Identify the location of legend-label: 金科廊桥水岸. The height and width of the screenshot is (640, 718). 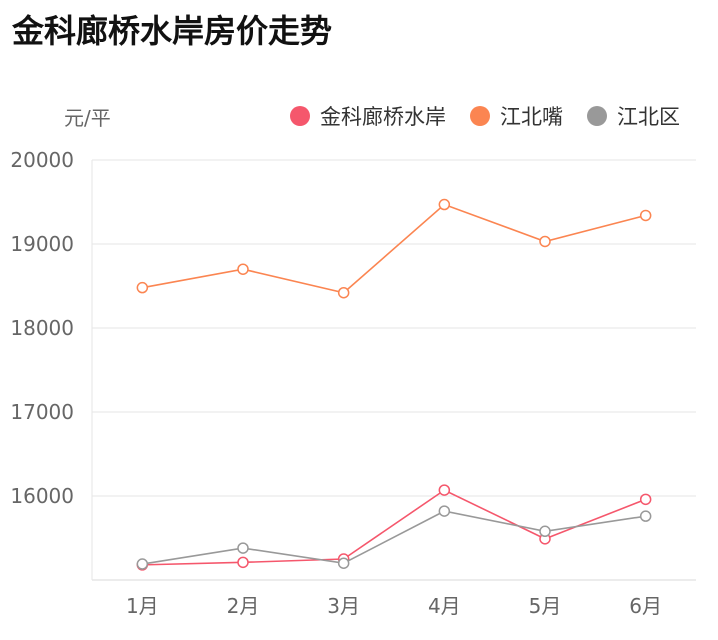
(383, 117).